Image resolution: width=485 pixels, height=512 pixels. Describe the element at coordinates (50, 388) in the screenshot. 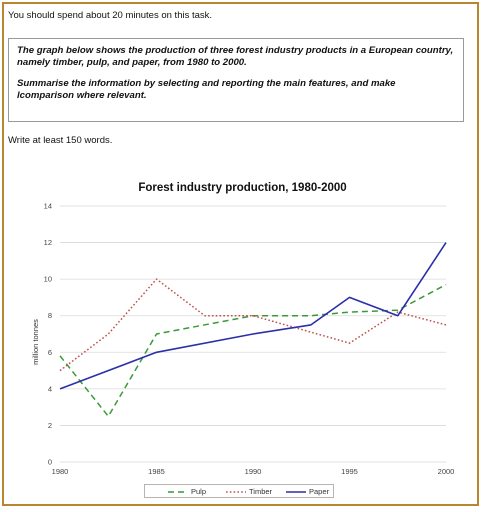

I see `y-tick-label: 4` at that location.